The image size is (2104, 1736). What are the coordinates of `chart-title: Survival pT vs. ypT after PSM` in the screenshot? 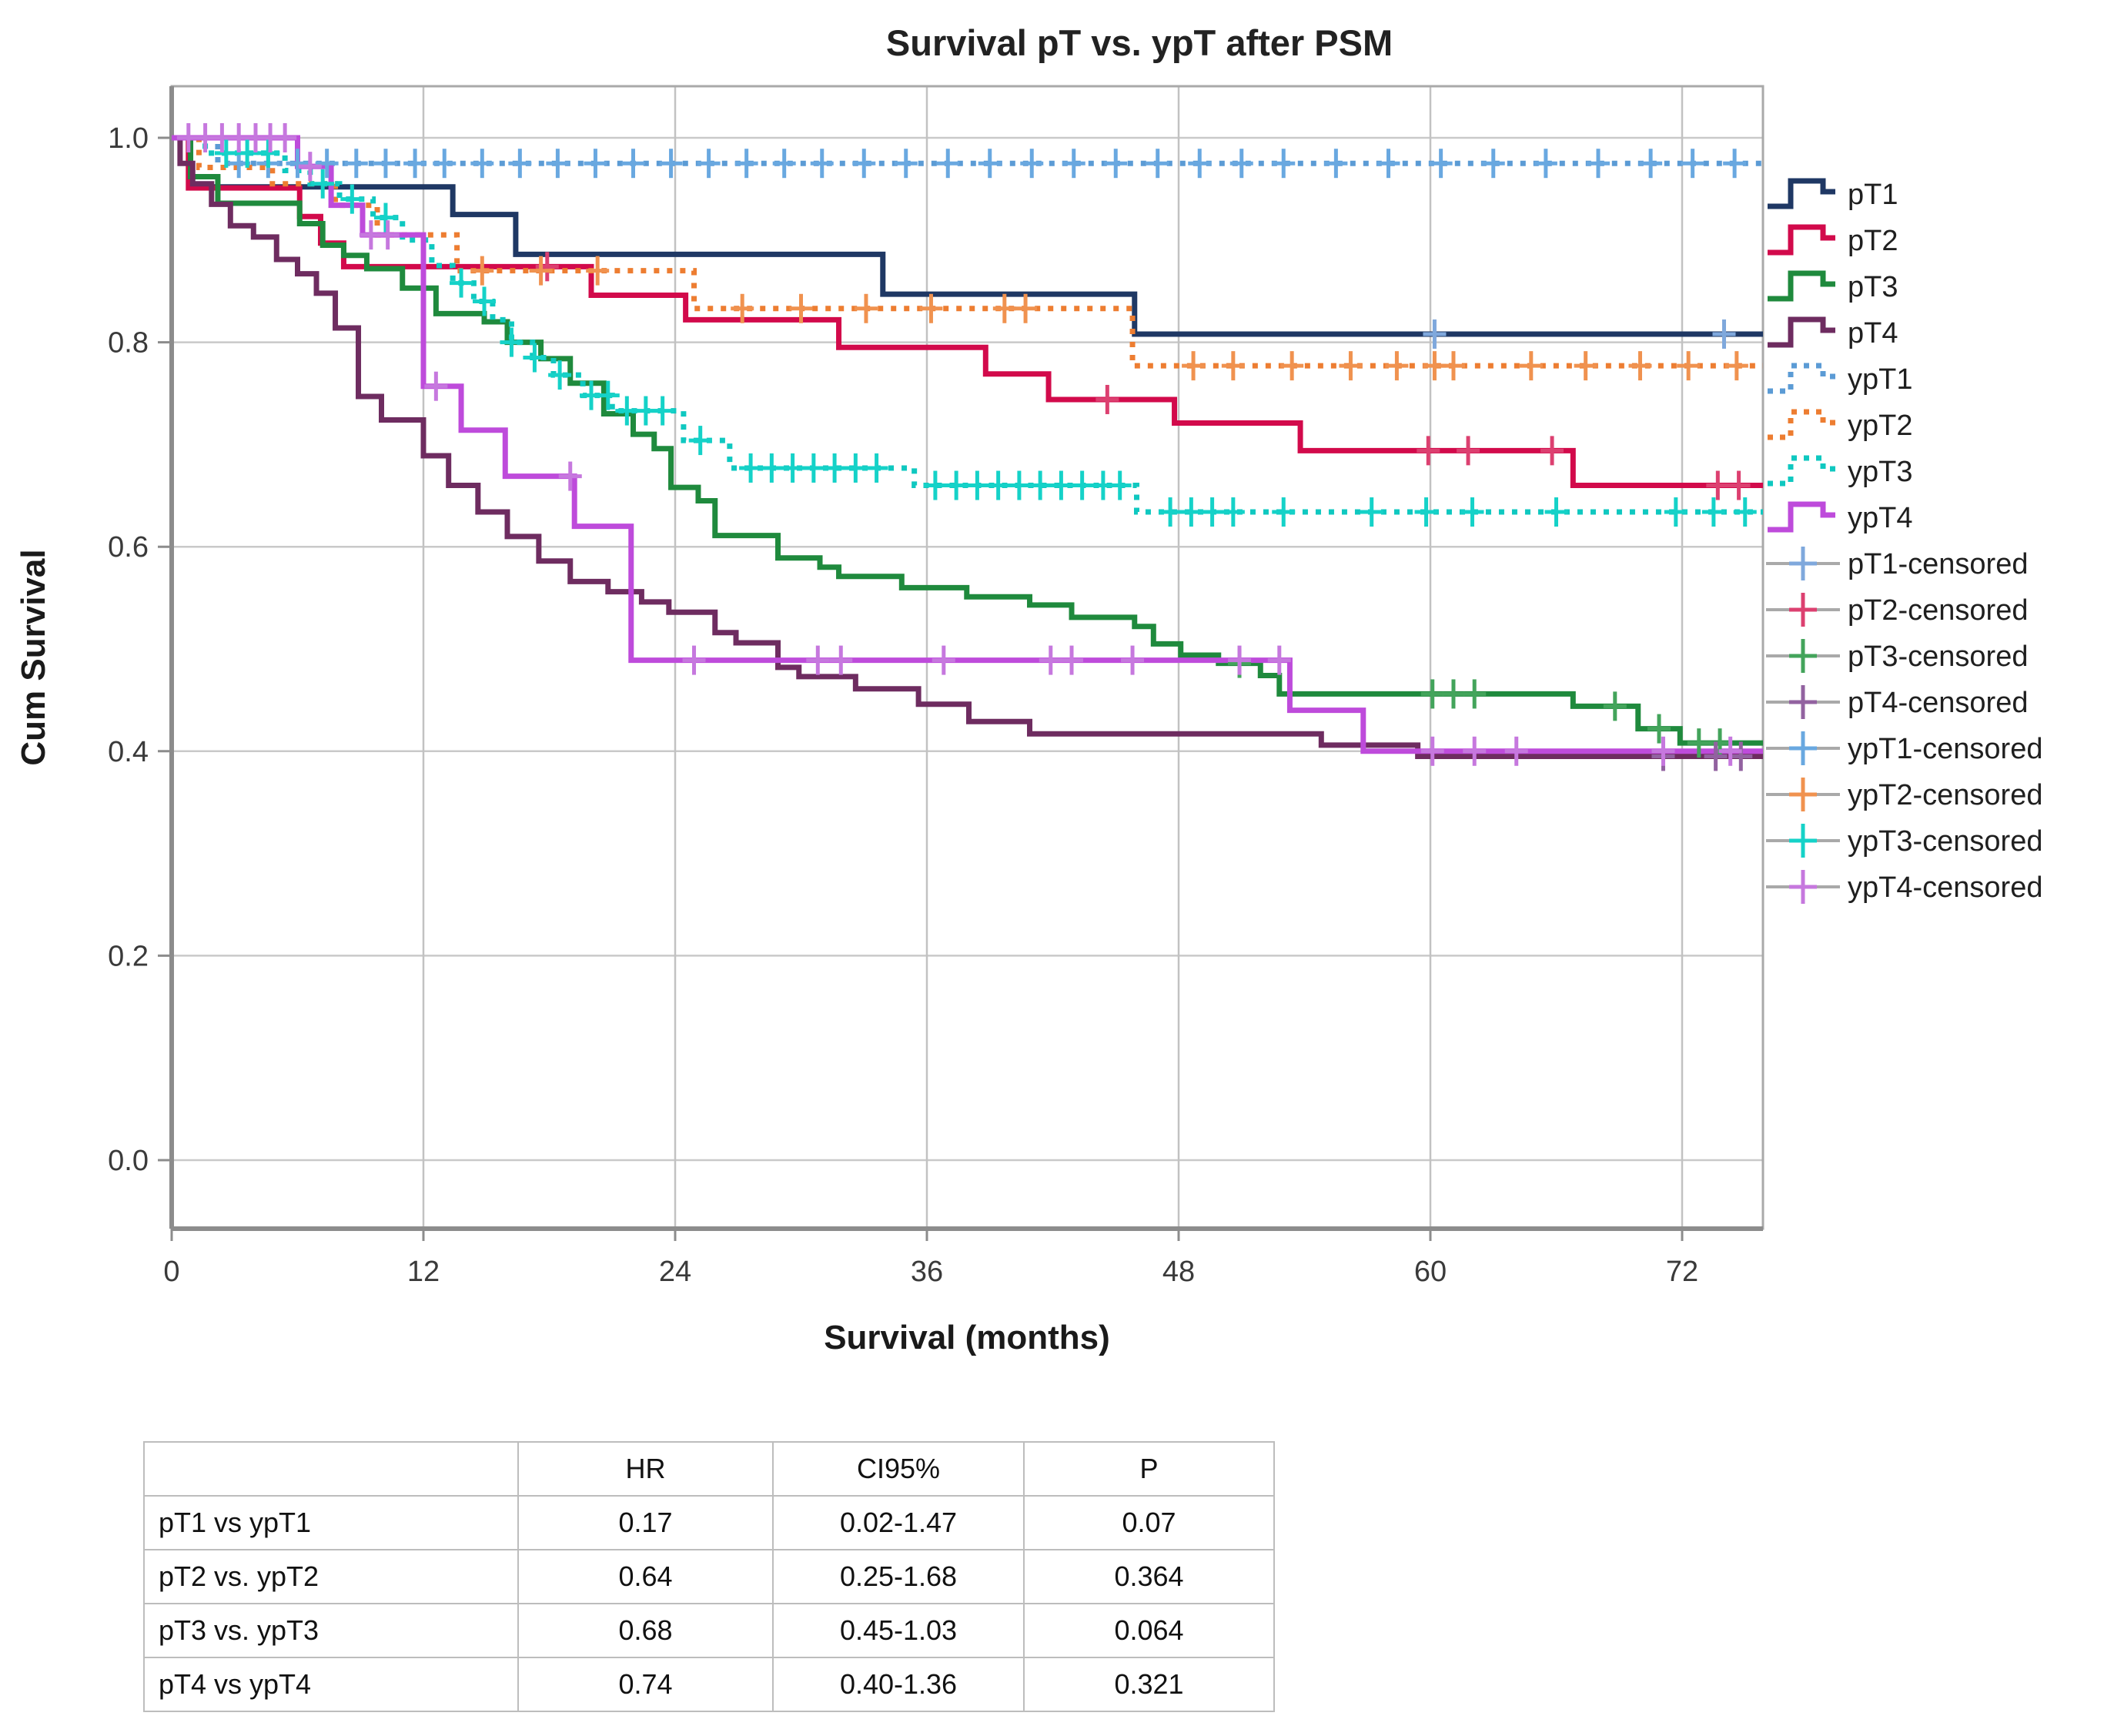 It's located at (1139, 42).